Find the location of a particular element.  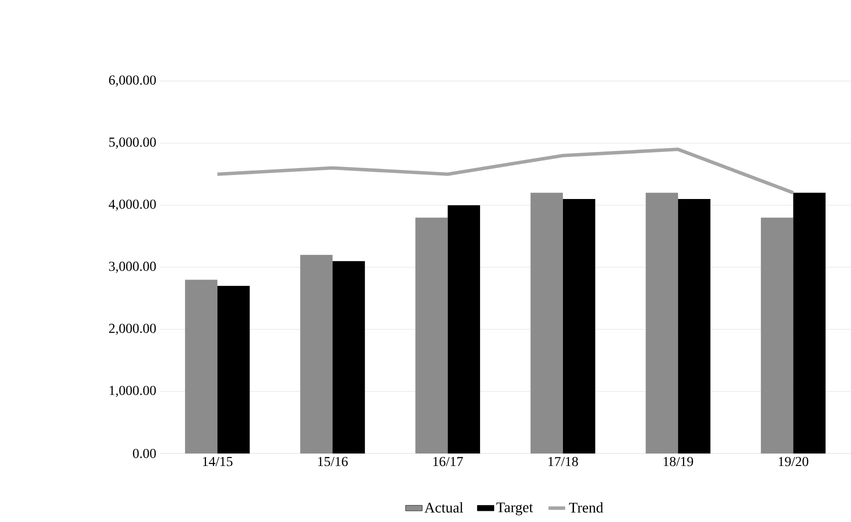

x-tick-label: 14/15 is located at coordinates (217, 461).